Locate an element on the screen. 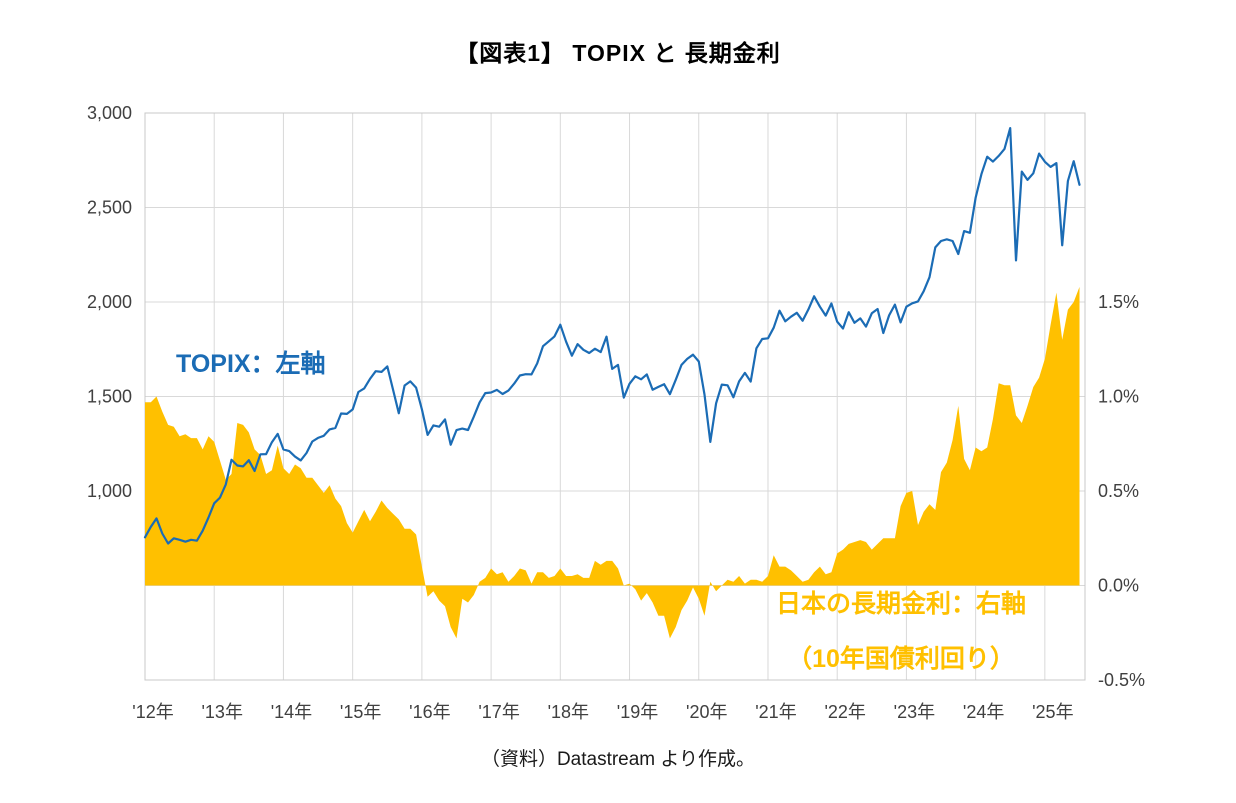 This screenshot has width=1236, height=803. x-axis-tick-label: '24年 is located at coordinates (983, 712).